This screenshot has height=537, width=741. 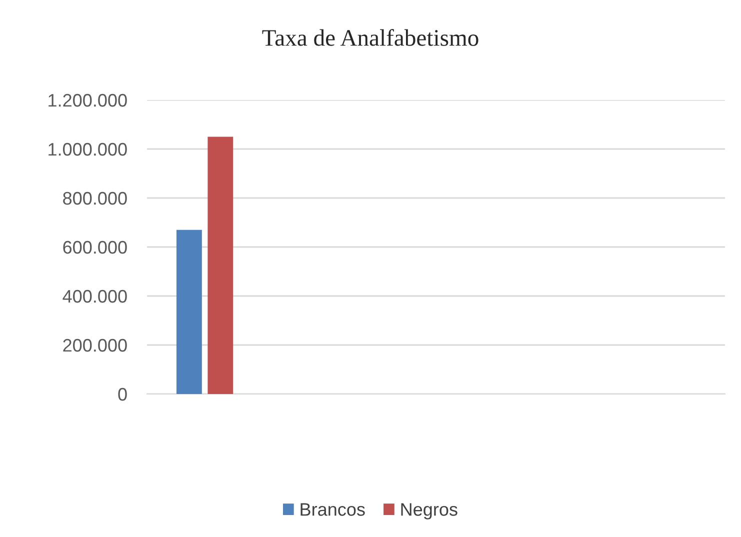 I want to click on y-tick-label: 600.000, so click(x=95, y=247).